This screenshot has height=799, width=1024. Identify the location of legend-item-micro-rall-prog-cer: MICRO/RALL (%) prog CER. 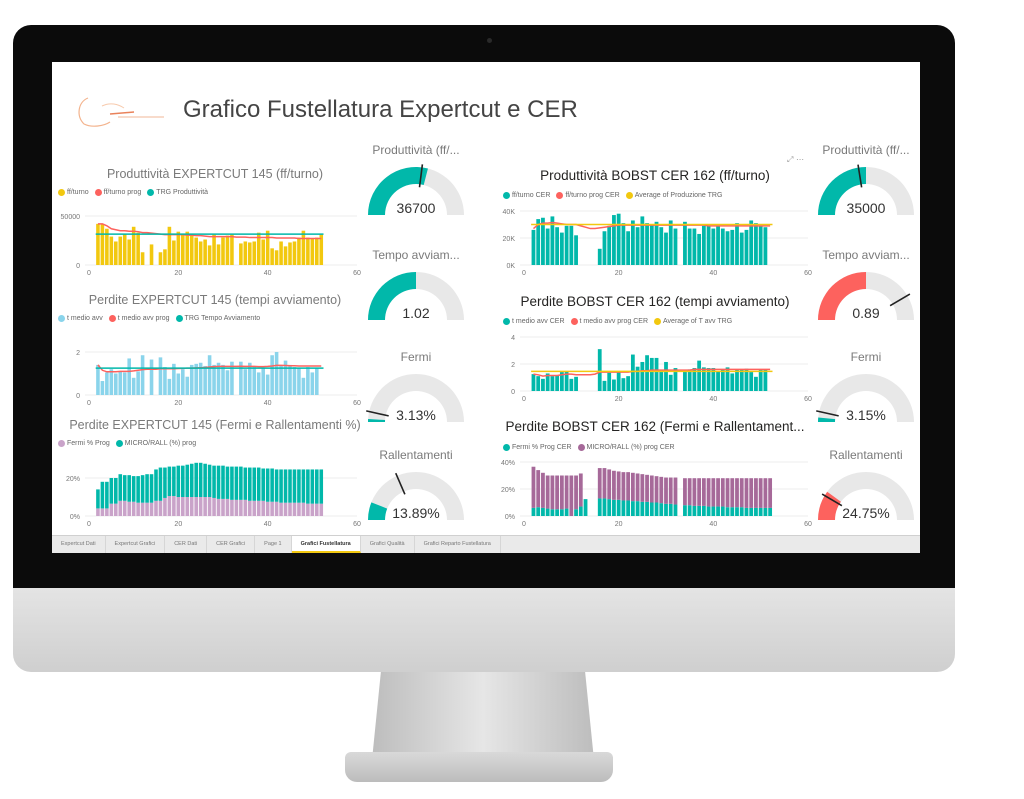
(626, 447).